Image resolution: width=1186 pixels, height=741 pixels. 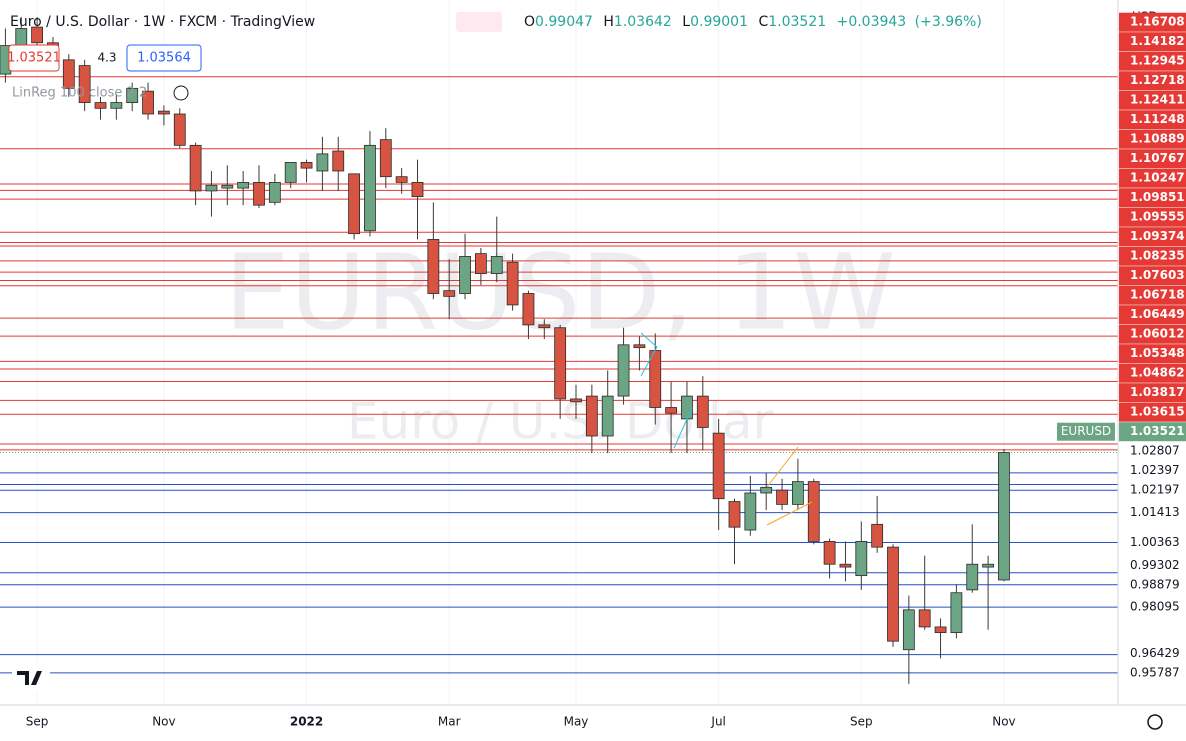 I want to click on price-label: 1.10247, so click(x=1157, y=178).